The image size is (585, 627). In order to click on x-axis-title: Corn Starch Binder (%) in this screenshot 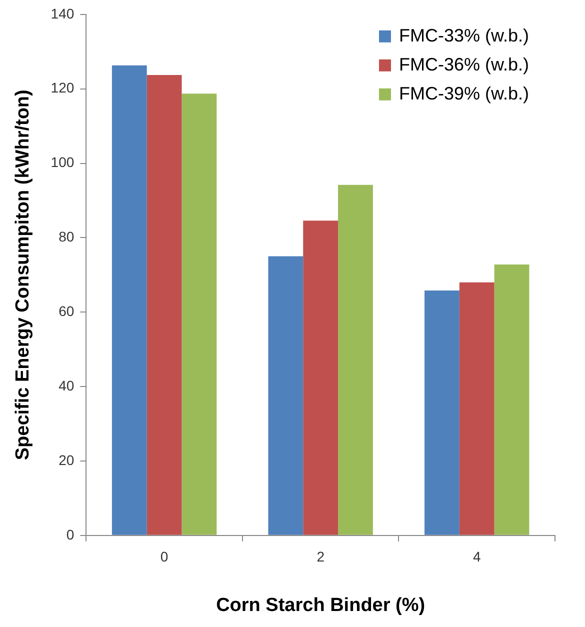, I will do `click(321, 605)`.